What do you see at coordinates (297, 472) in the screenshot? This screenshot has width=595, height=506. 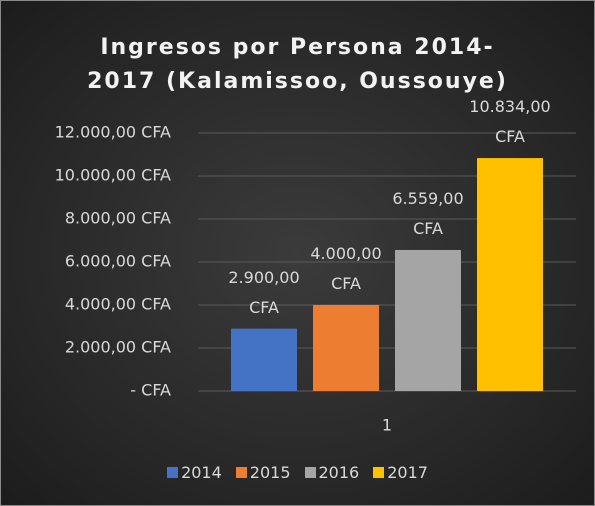 I see `legend: 2014 2015 2016 2017` at bounding box center [297, 472].